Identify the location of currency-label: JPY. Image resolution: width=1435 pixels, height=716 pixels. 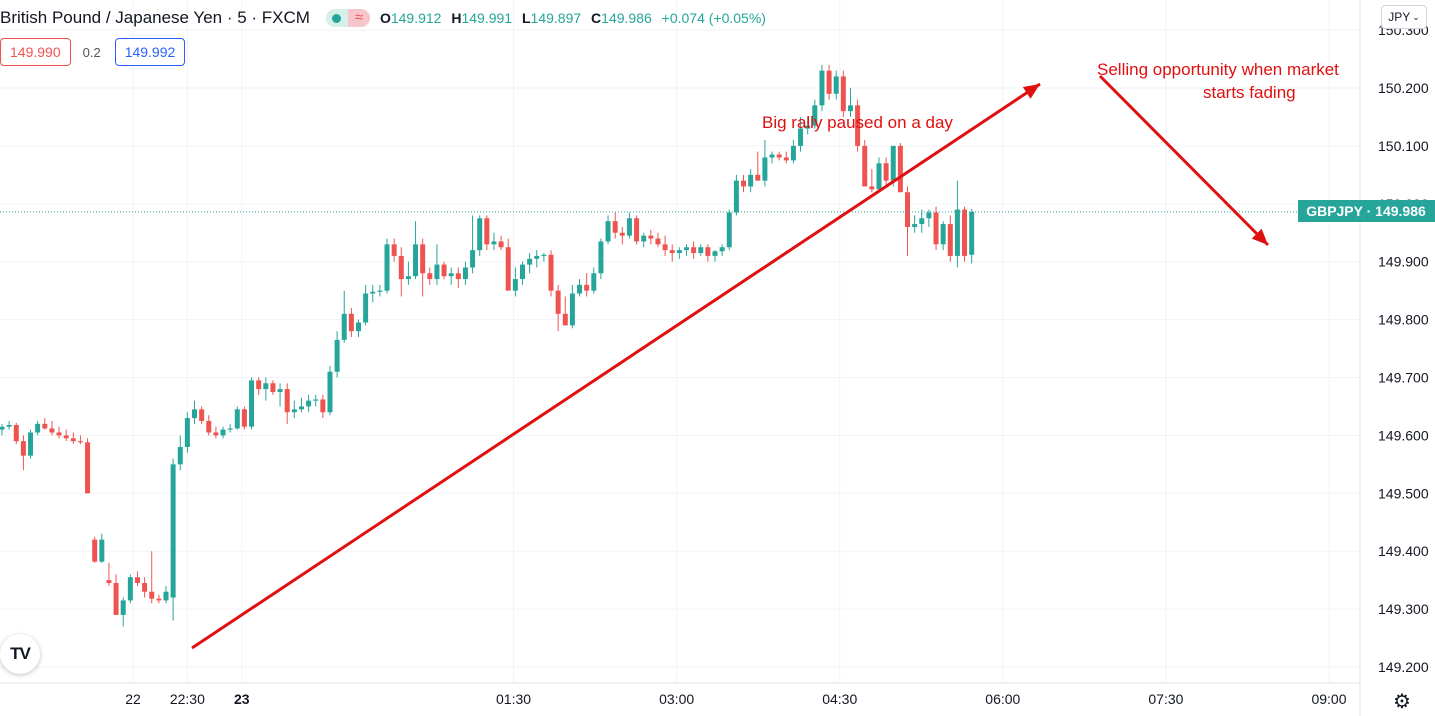
(1399, 17).